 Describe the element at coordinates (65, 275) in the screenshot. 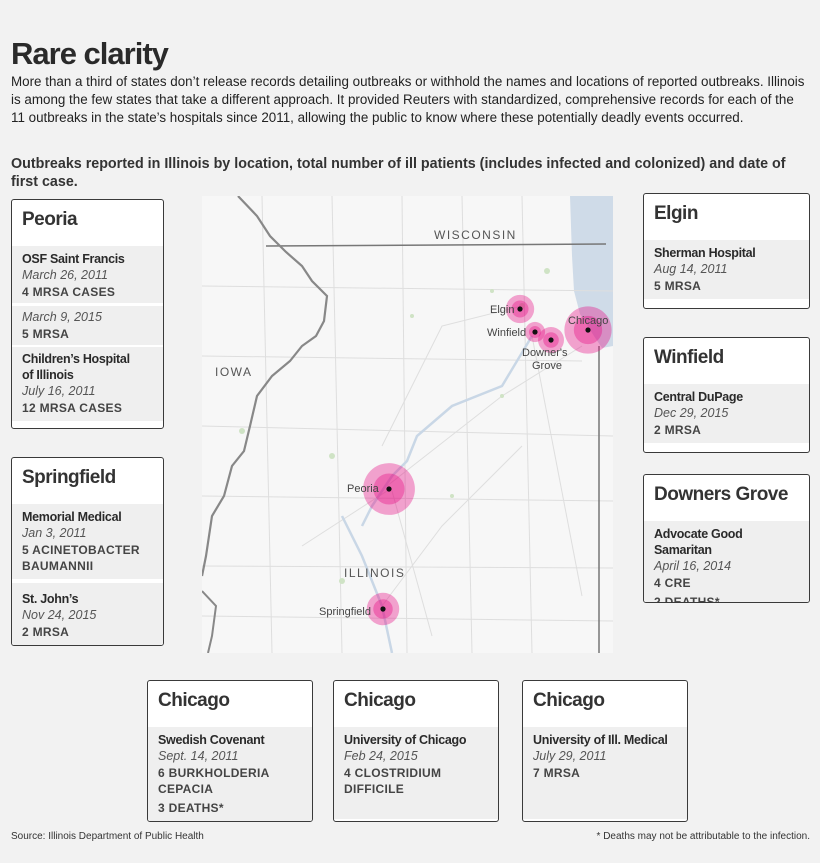

I see `first-case-date: March 26, 2011` at that location.